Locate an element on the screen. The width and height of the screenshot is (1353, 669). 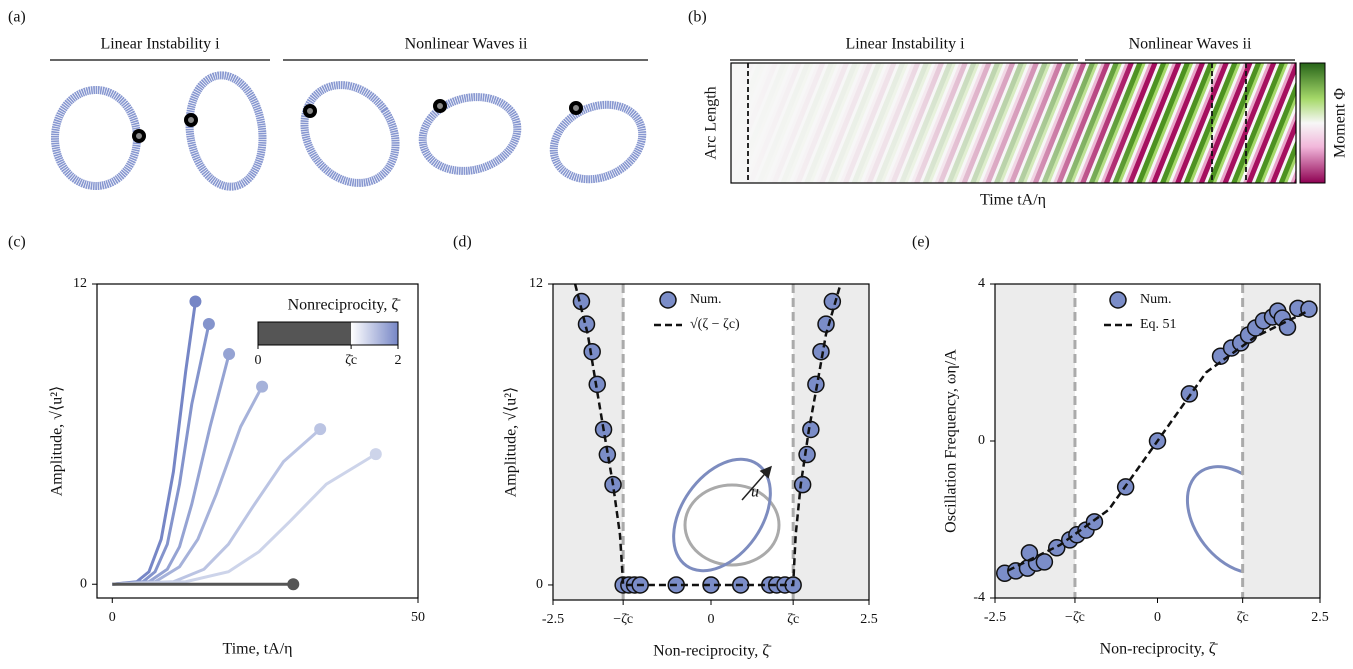
x-tick-label: 50 is located at coordinates (418, 617).